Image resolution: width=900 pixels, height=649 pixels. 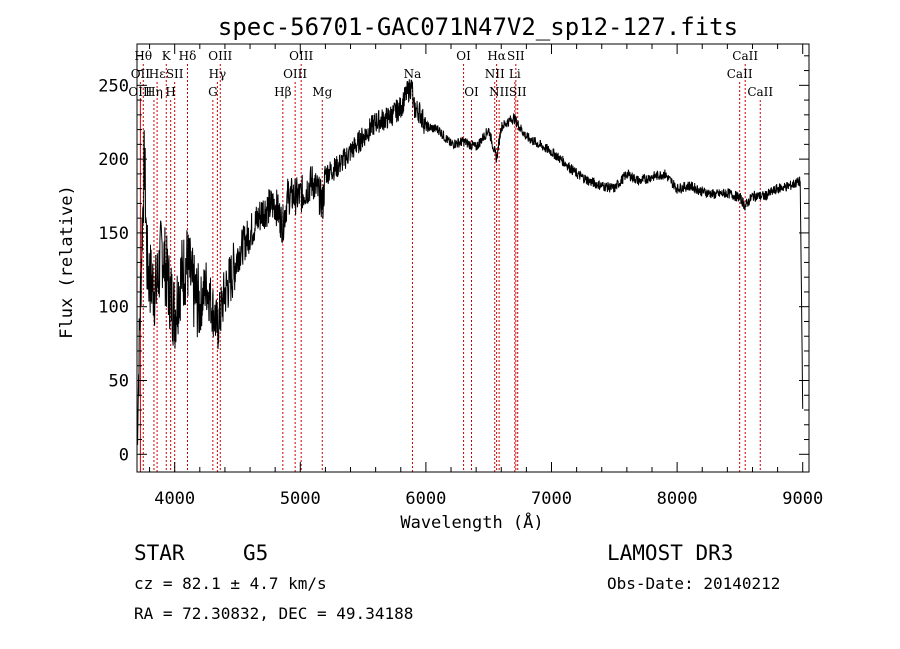 I want to click on line-label: OII, so click(x=141, y=74).